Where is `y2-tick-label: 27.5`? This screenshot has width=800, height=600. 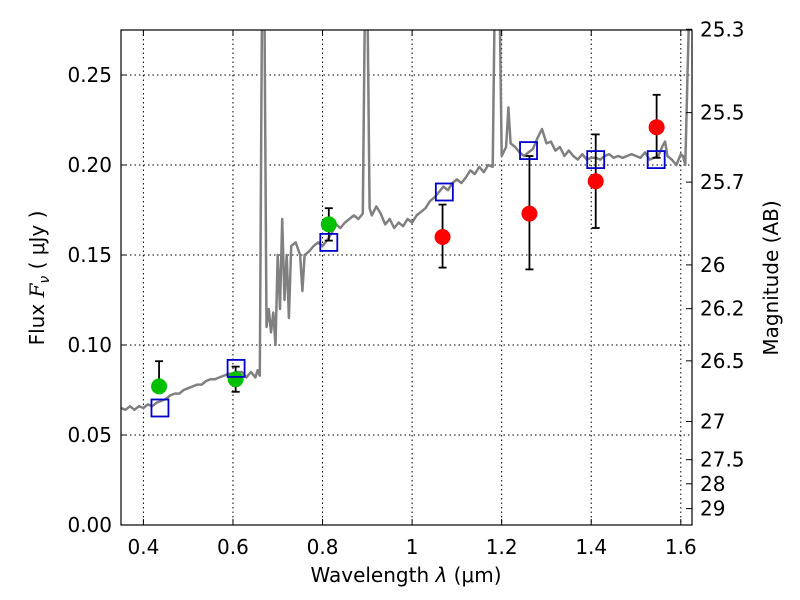 y2-tick-label: 27.5 is located at coordinates (722, 460).